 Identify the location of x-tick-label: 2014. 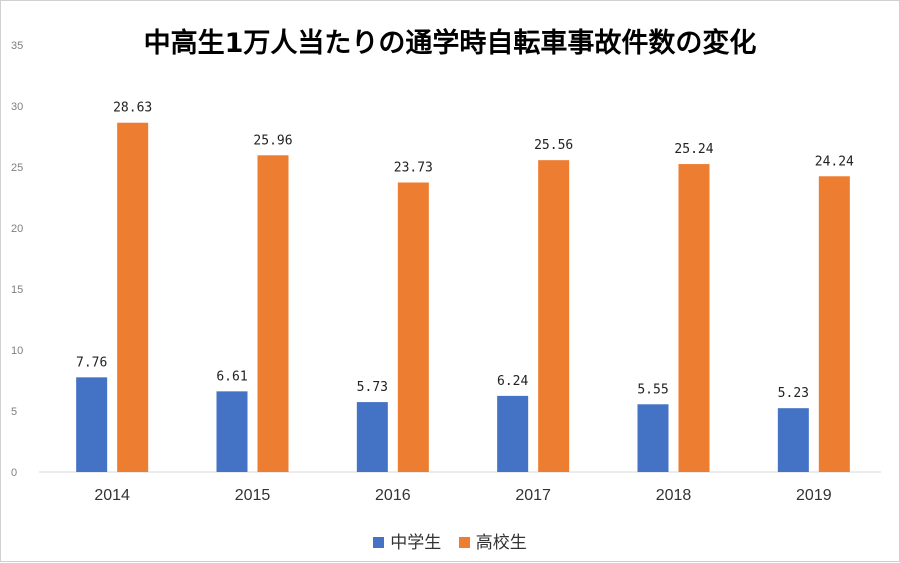
(112, 495).